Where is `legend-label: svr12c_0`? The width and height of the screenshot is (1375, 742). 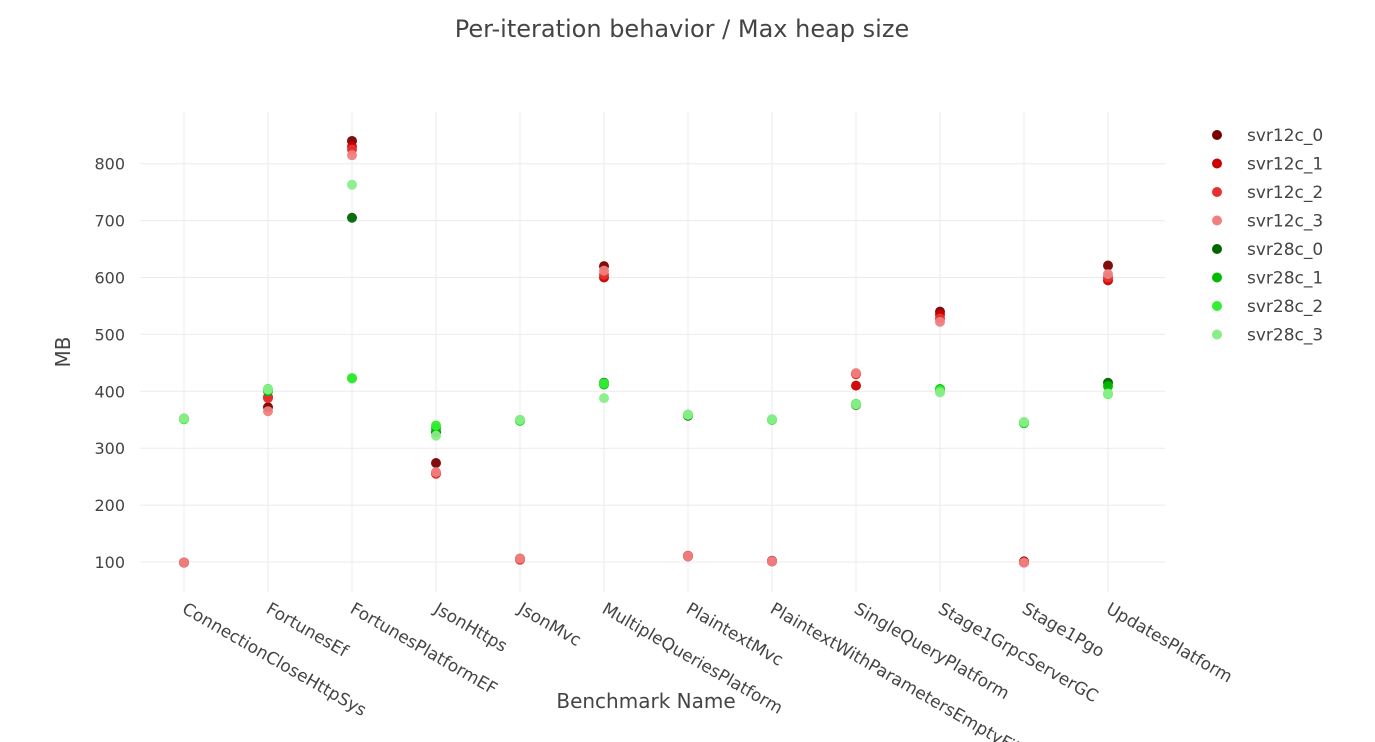
legend-label: svr12c_0 is located at coordinates (1285, 136).